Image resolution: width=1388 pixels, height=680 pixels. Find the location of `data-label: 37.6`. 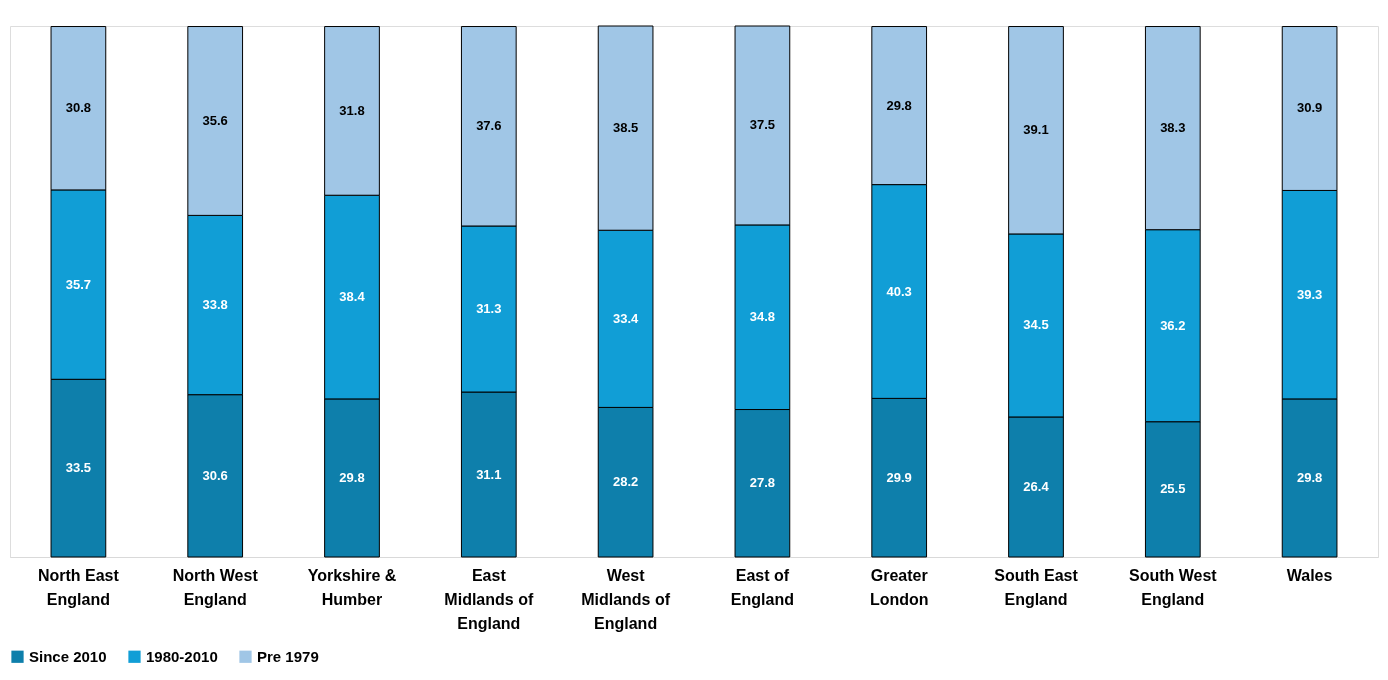

data-label: 37.6 is located at coordinates (489, 126).